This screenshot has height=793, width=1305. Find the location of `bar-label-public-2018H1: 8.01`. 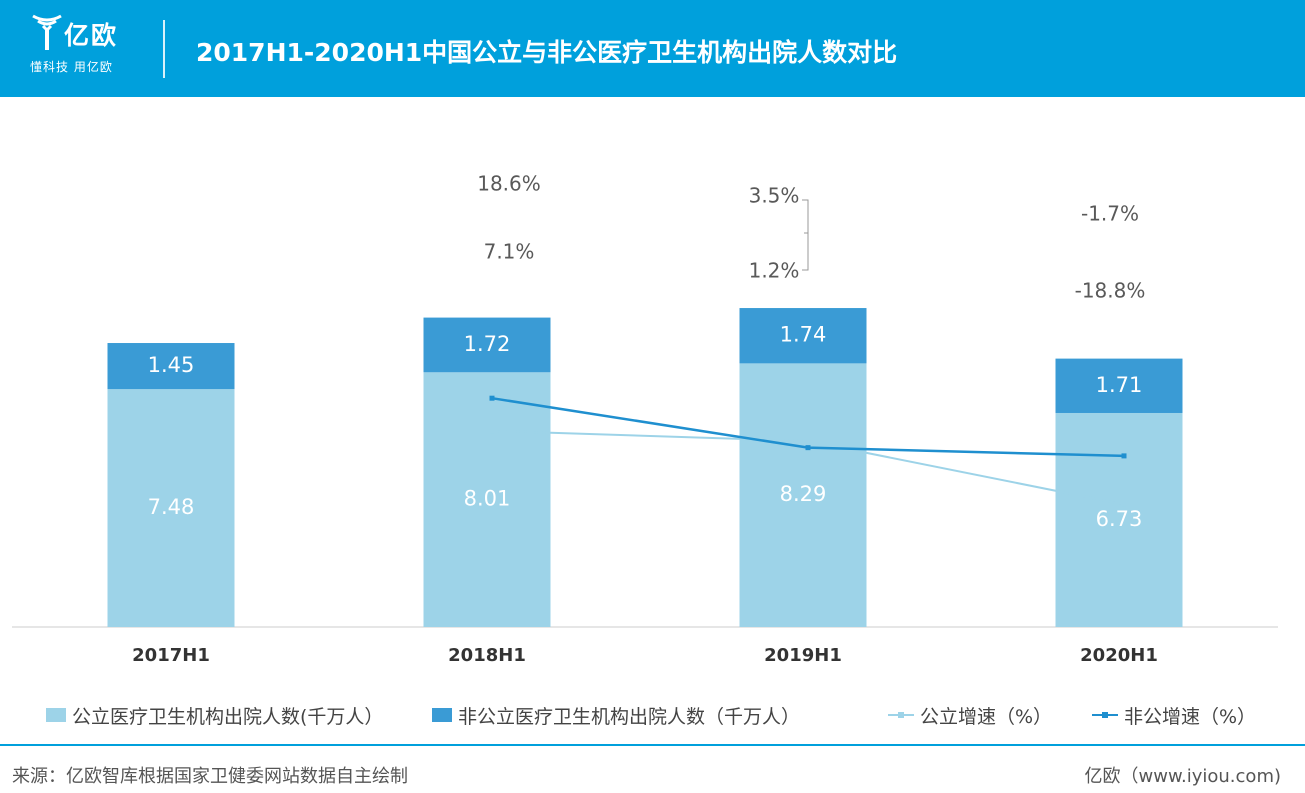

bar-label-public-2018H1: 8.01 is located at coordinates (487, 499).